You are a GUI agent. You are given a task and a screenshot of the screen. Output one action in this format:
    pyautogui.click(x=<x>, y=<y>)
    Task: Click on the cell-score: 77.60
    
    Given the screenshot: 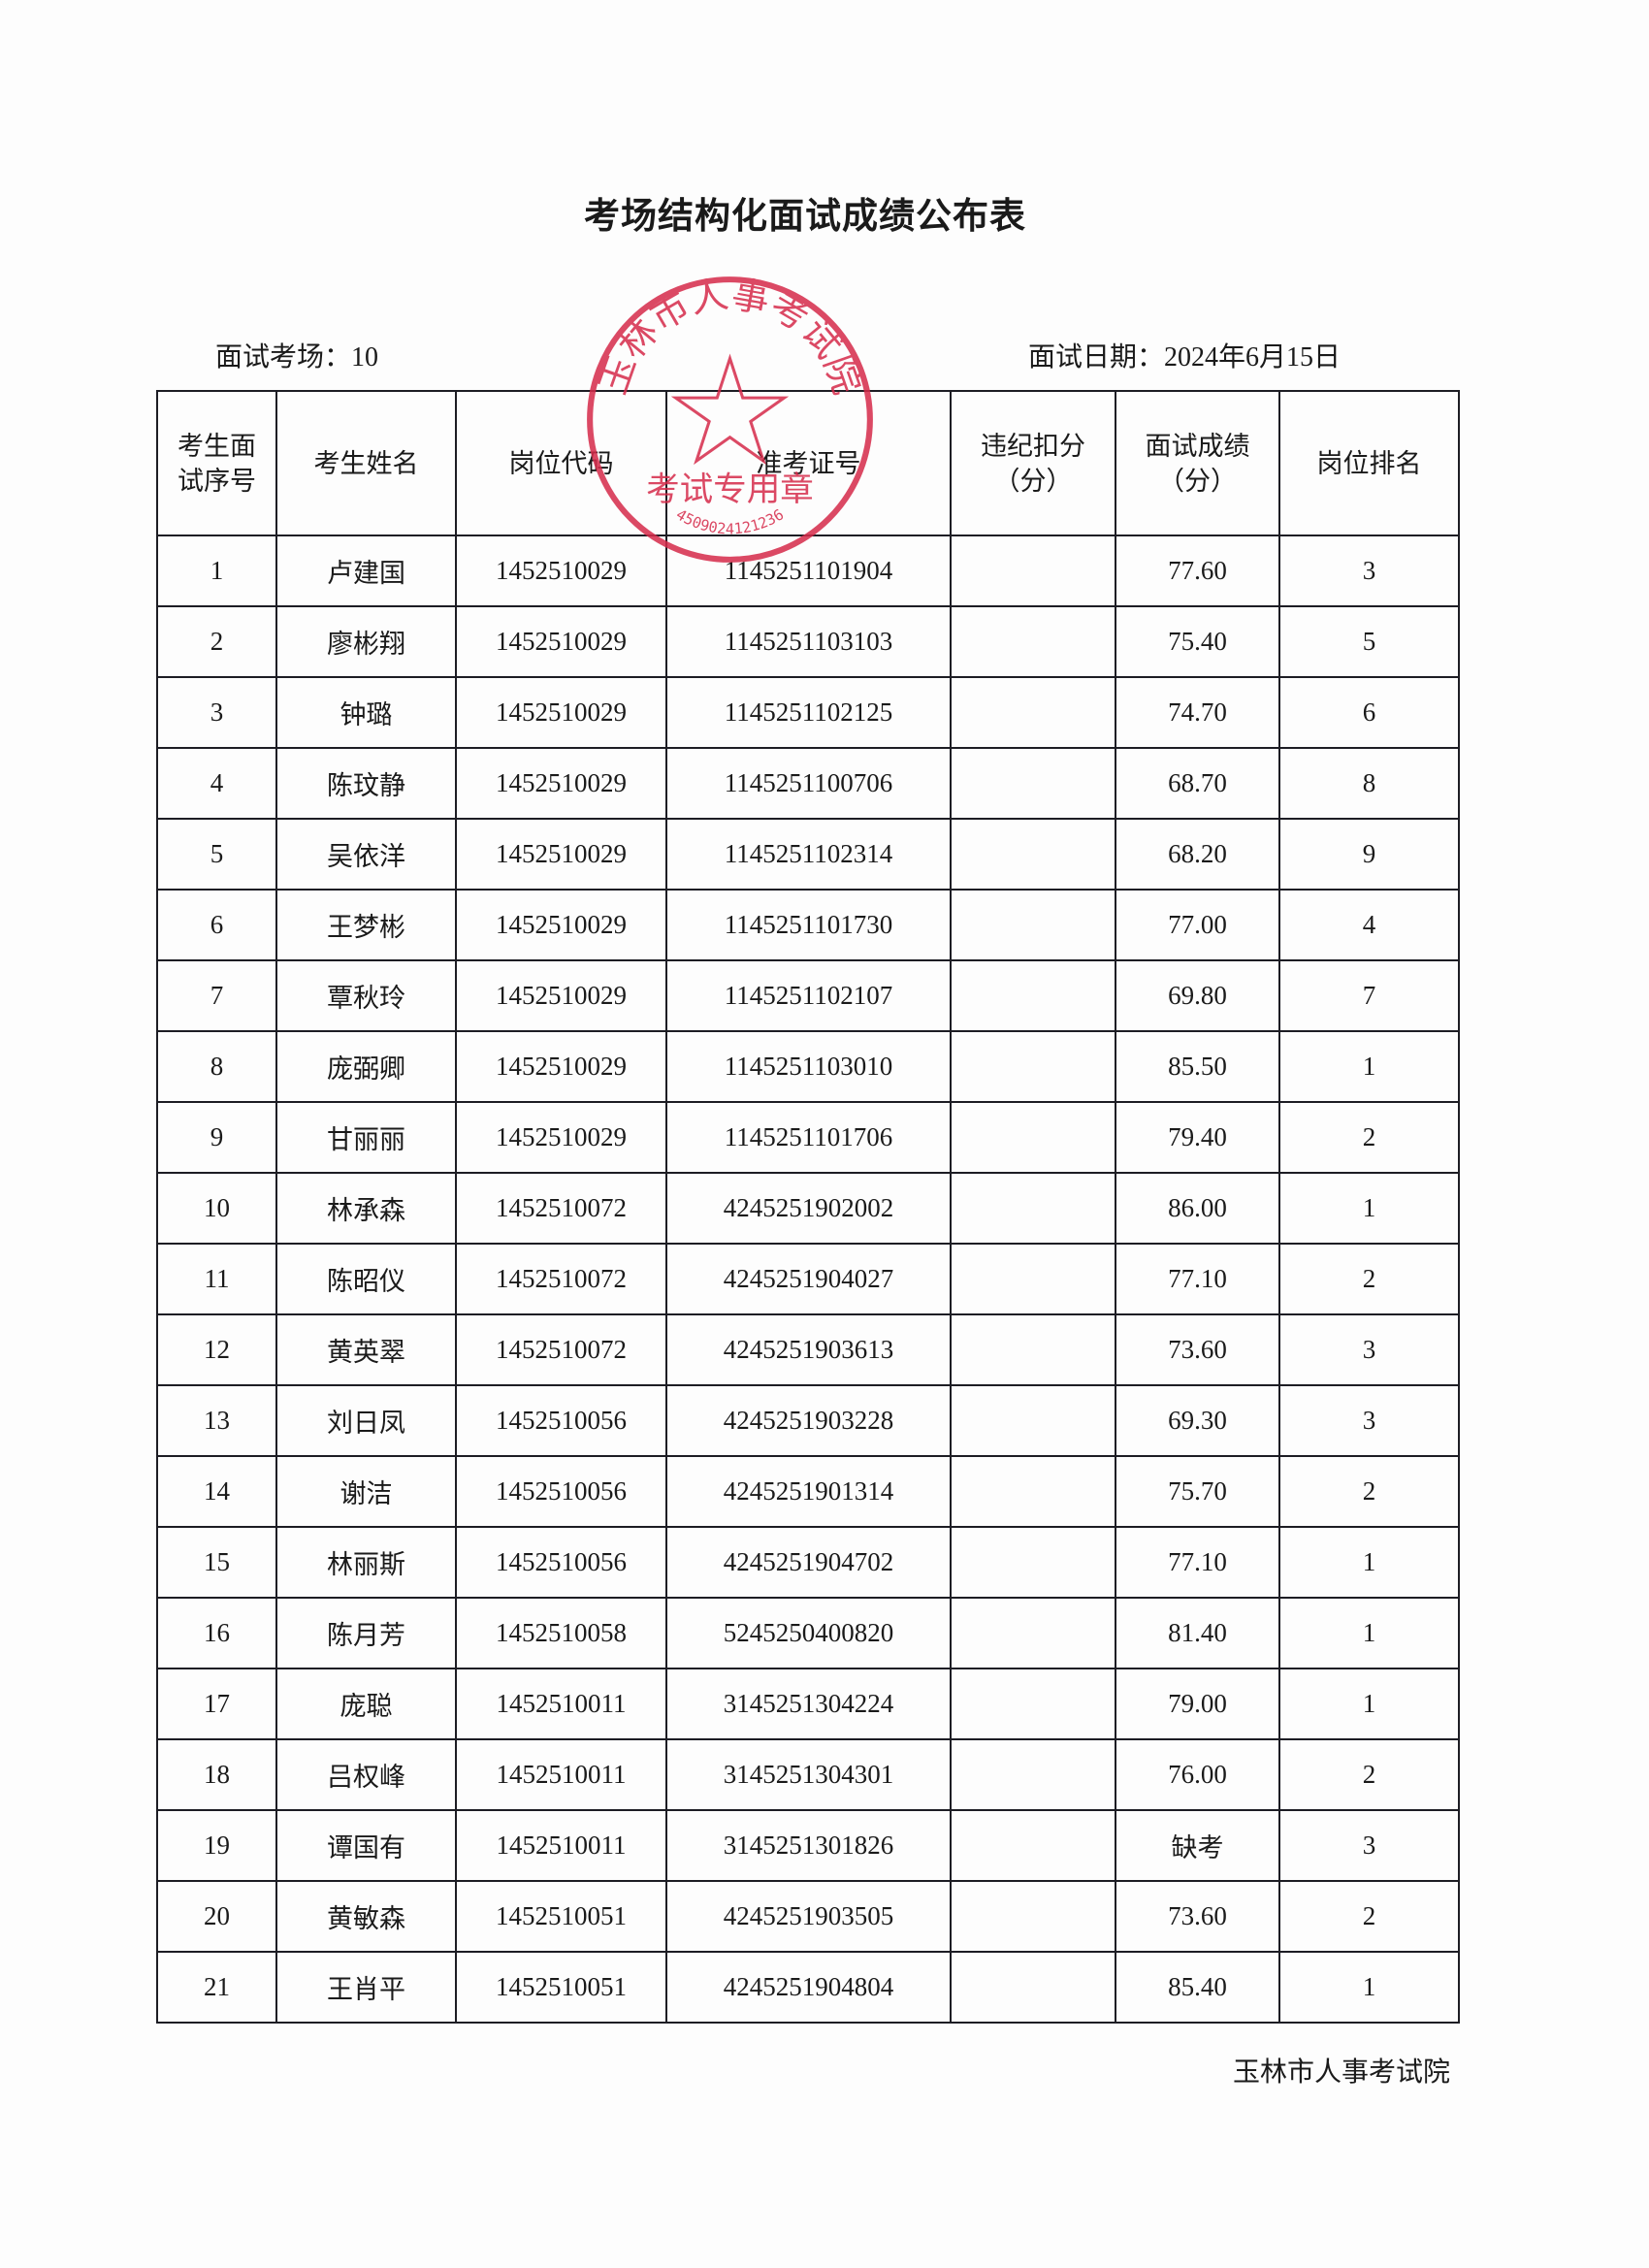 What is the action you would take?
    pyautogui.click(x=1197, y=571)
    